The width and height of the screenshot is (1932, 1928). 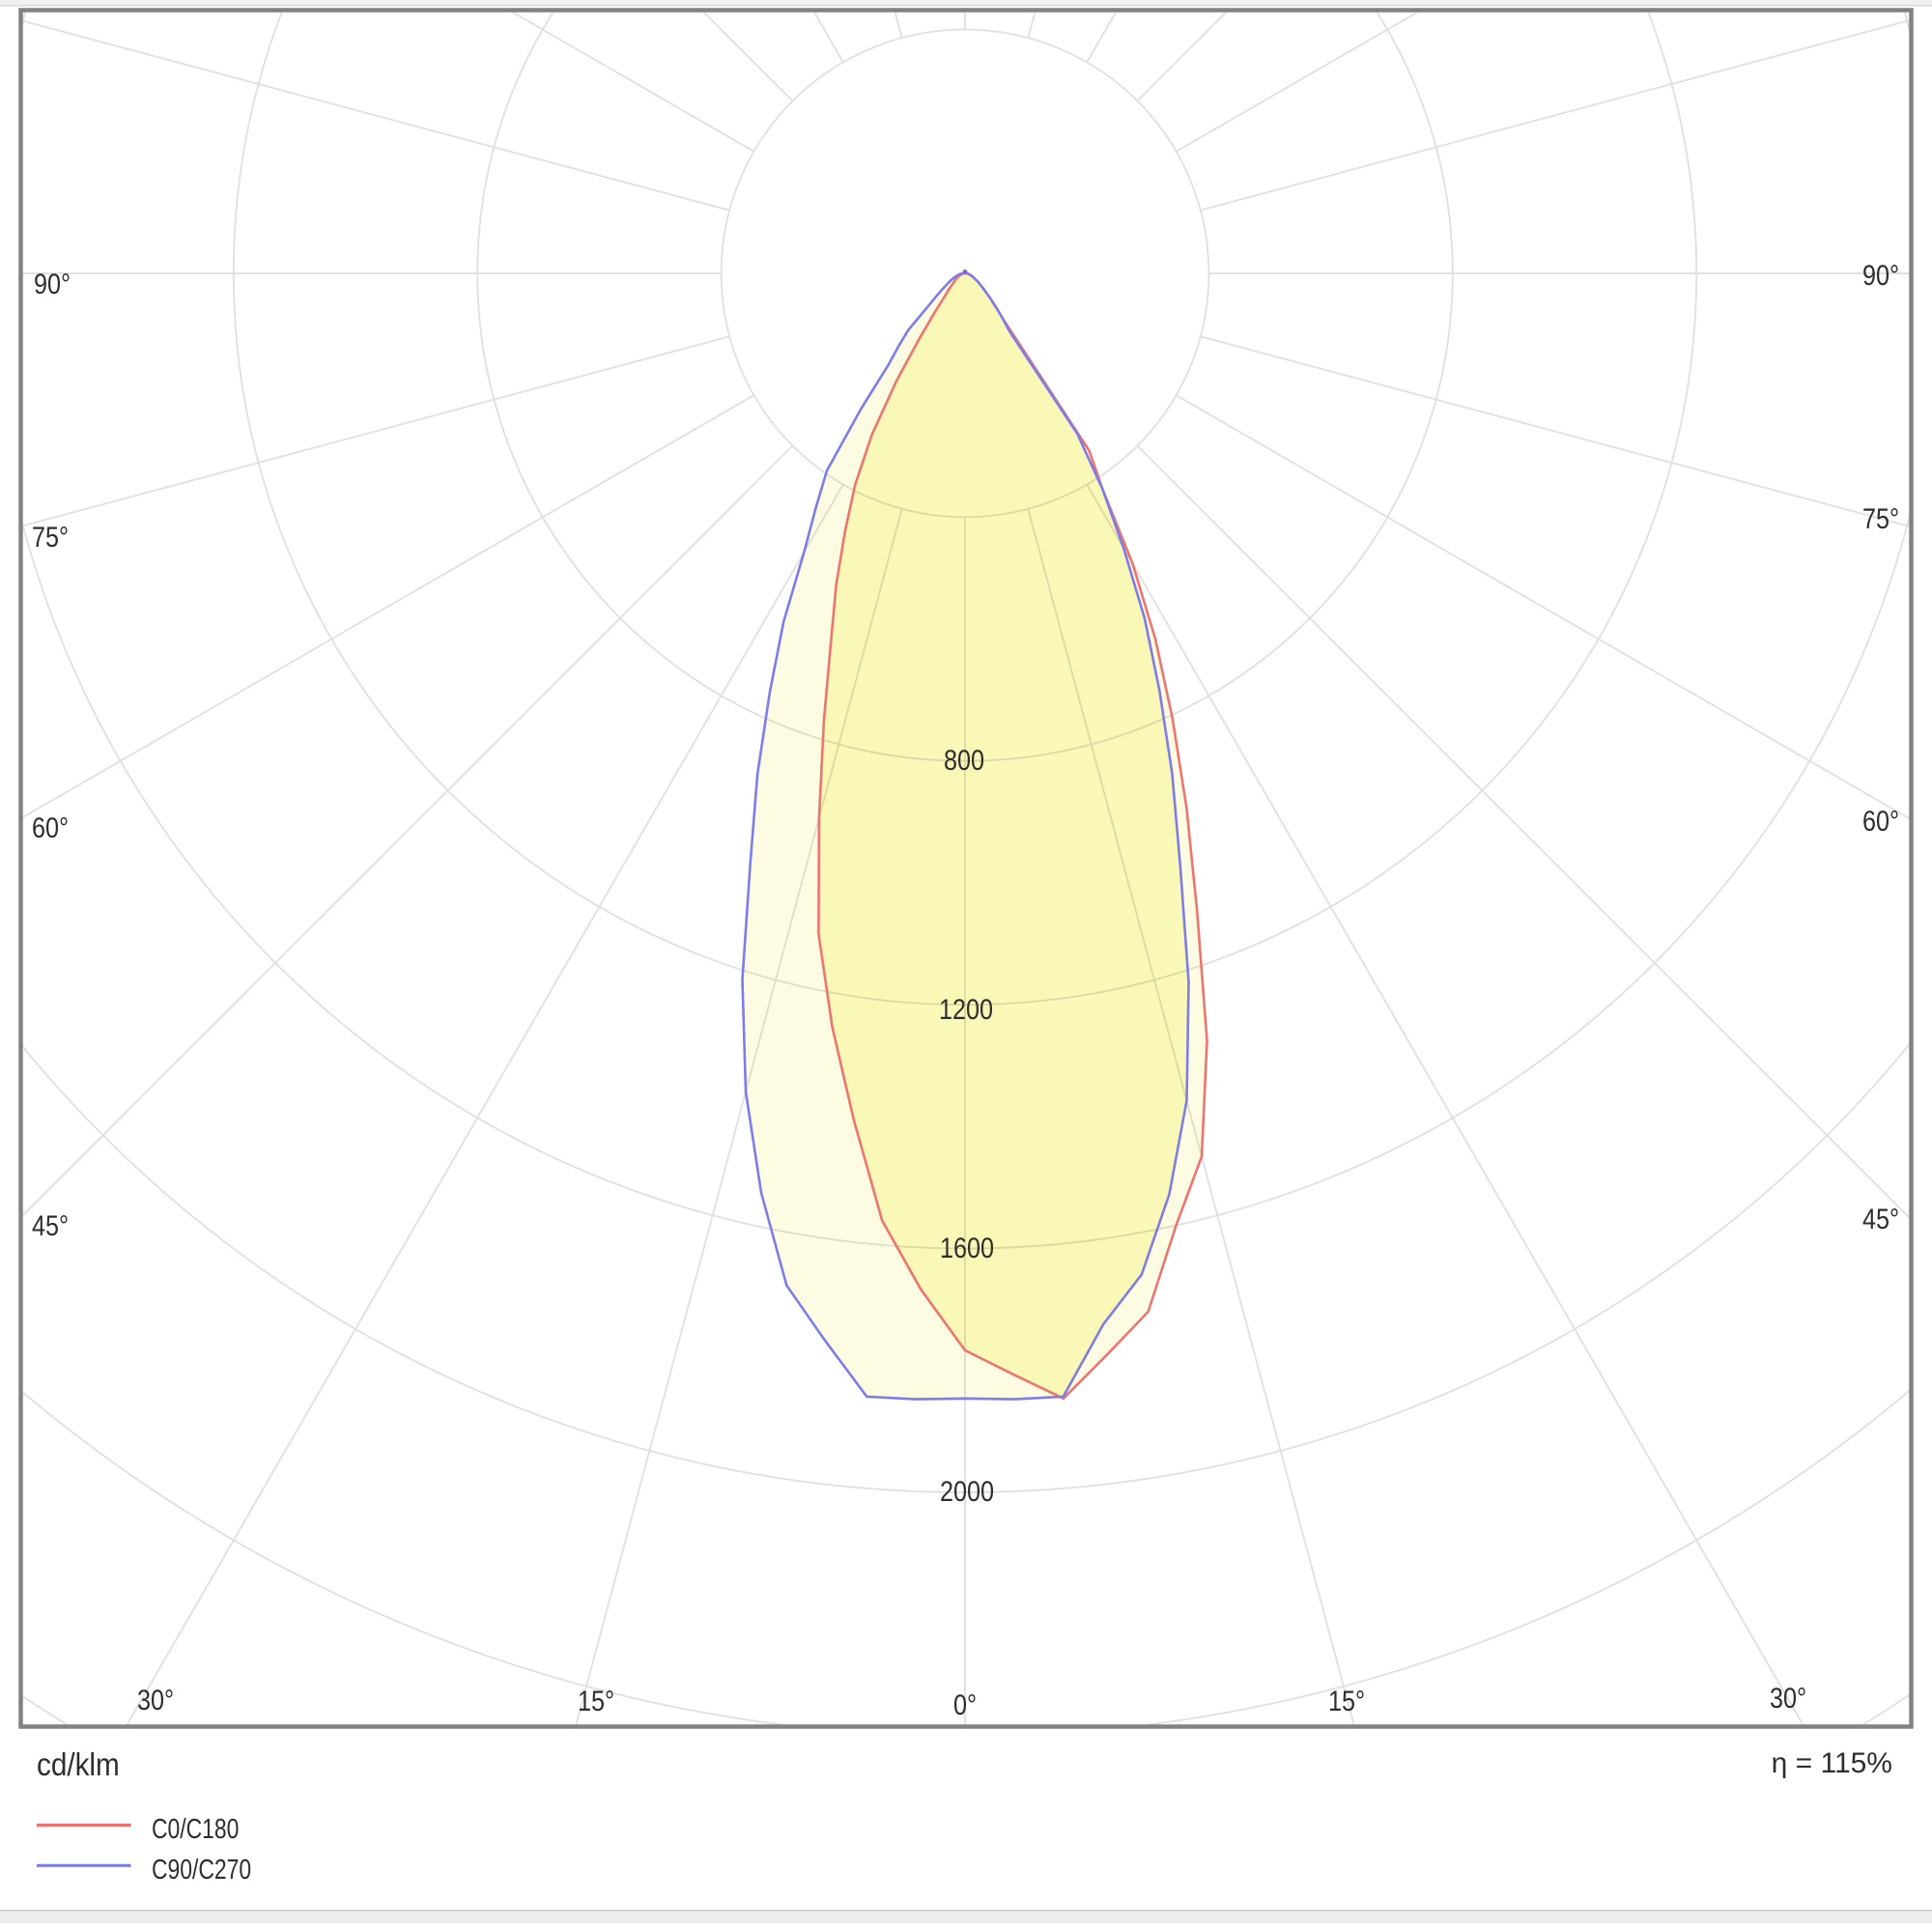 I want to click on svg-text: cd/klm, so click(x=78, y=1765).